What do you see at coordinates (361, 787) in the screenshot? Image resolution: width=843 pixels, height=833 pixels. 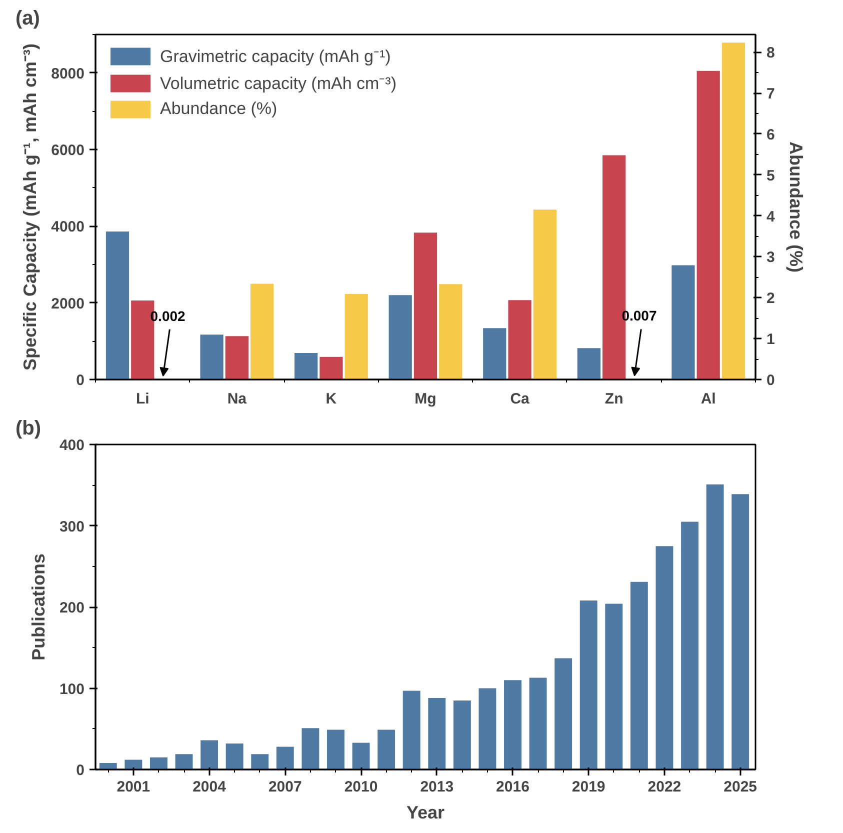 I see `x-tick-label: 2010` at bounding box center [361, 787].